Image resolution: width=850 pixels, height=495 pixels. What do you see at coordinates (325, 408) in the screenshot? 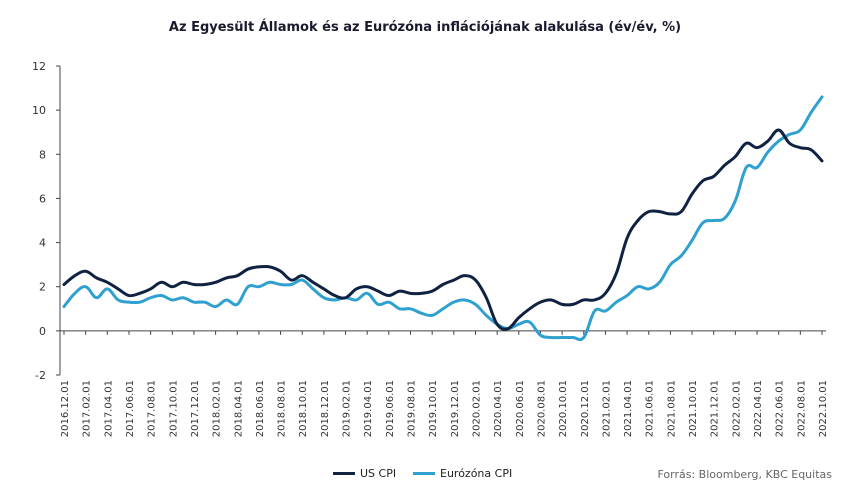
I see `x-tick-label: 2018.12.01` at bounding box center [325, 408].